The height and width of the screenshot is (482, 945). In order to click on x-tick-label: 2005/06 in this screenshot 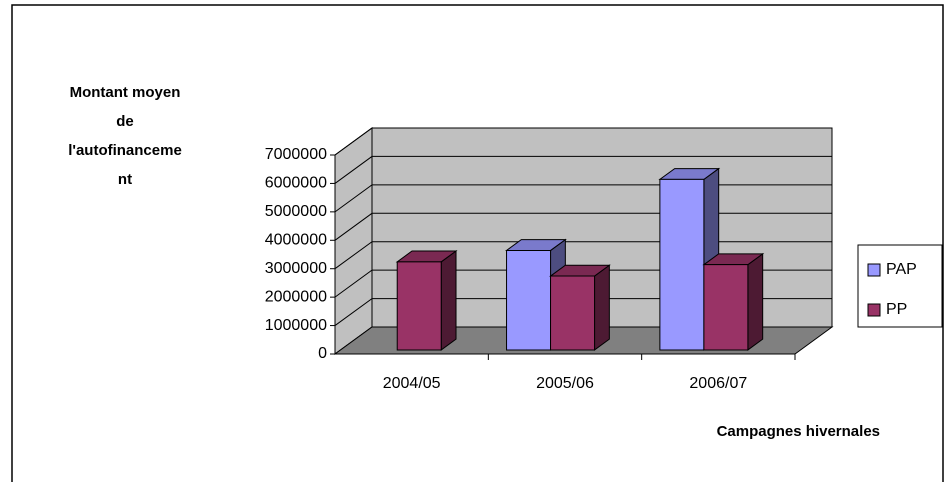, I will do `click(565, 383)`.